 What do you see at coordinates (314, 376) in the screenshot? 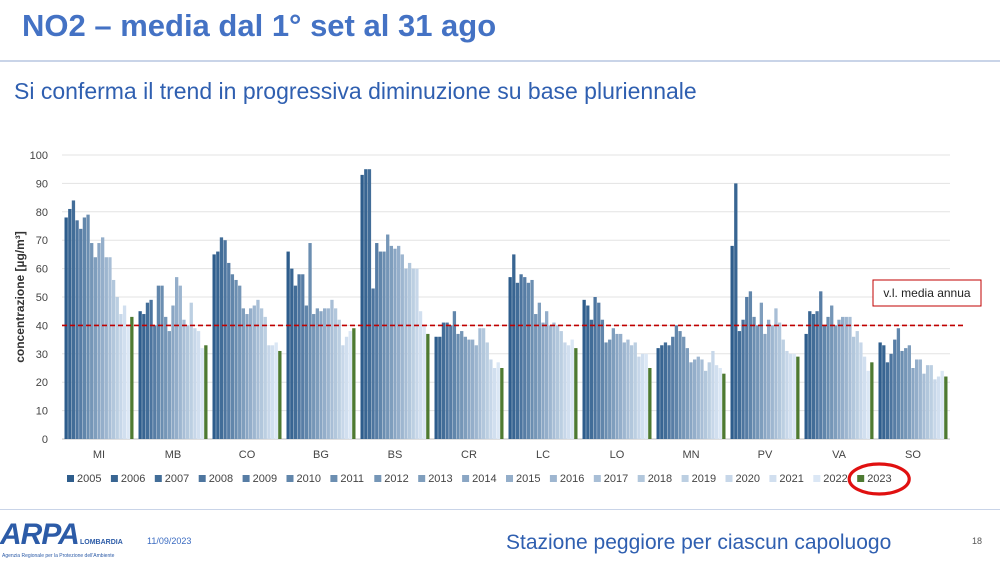
I see `bar-bg-2012` at bounding box center [314, 376].